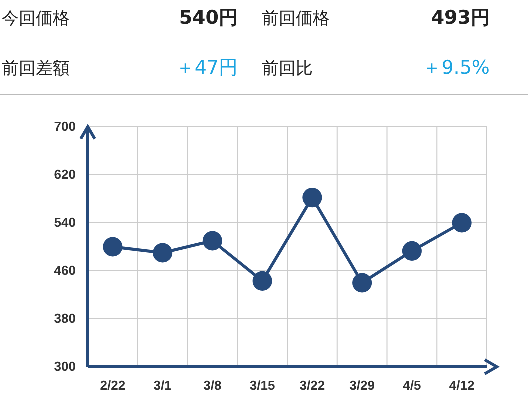 Image resolution: width=528 pixels, height=412 pixels. I want to click on text: 今回価格, so click(36, 19).